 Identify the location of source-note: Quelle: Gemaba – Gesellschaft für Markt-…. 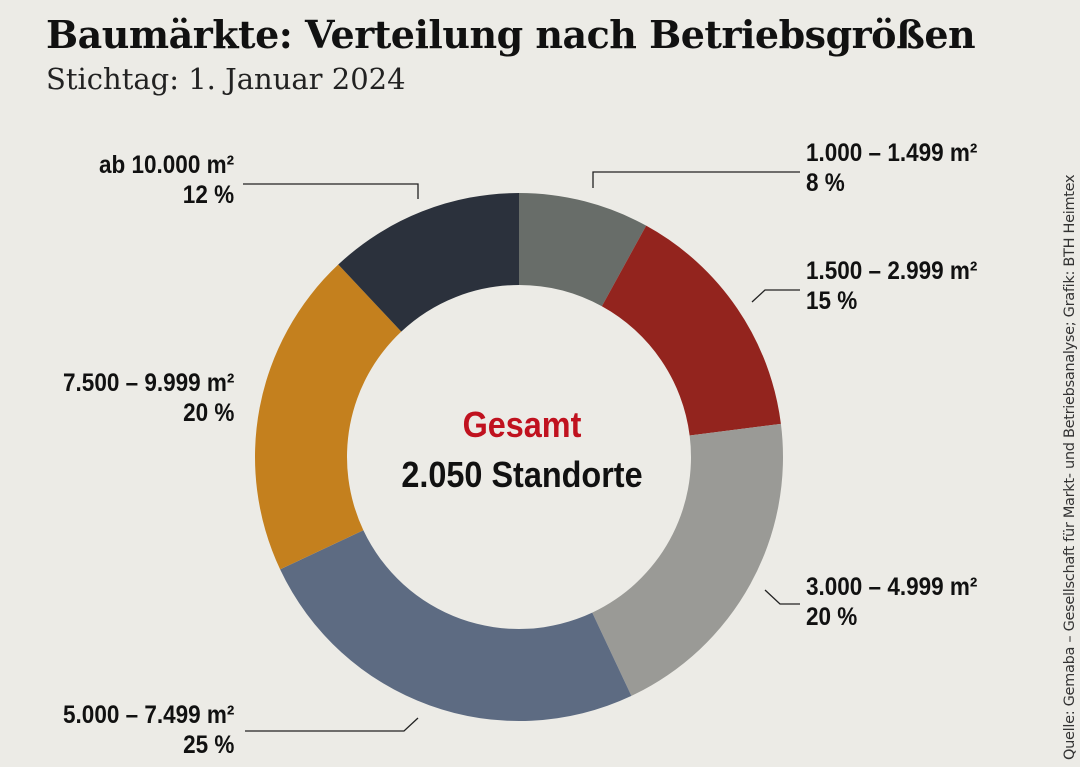
(1070, 467).